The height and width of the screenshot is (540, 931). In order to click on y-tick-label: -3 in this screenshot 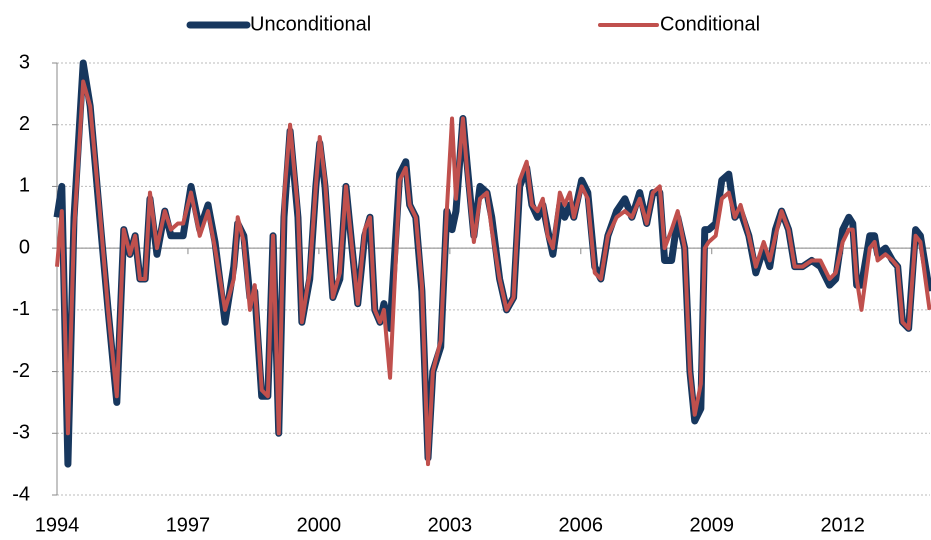, I will do `click(21, 433)`.